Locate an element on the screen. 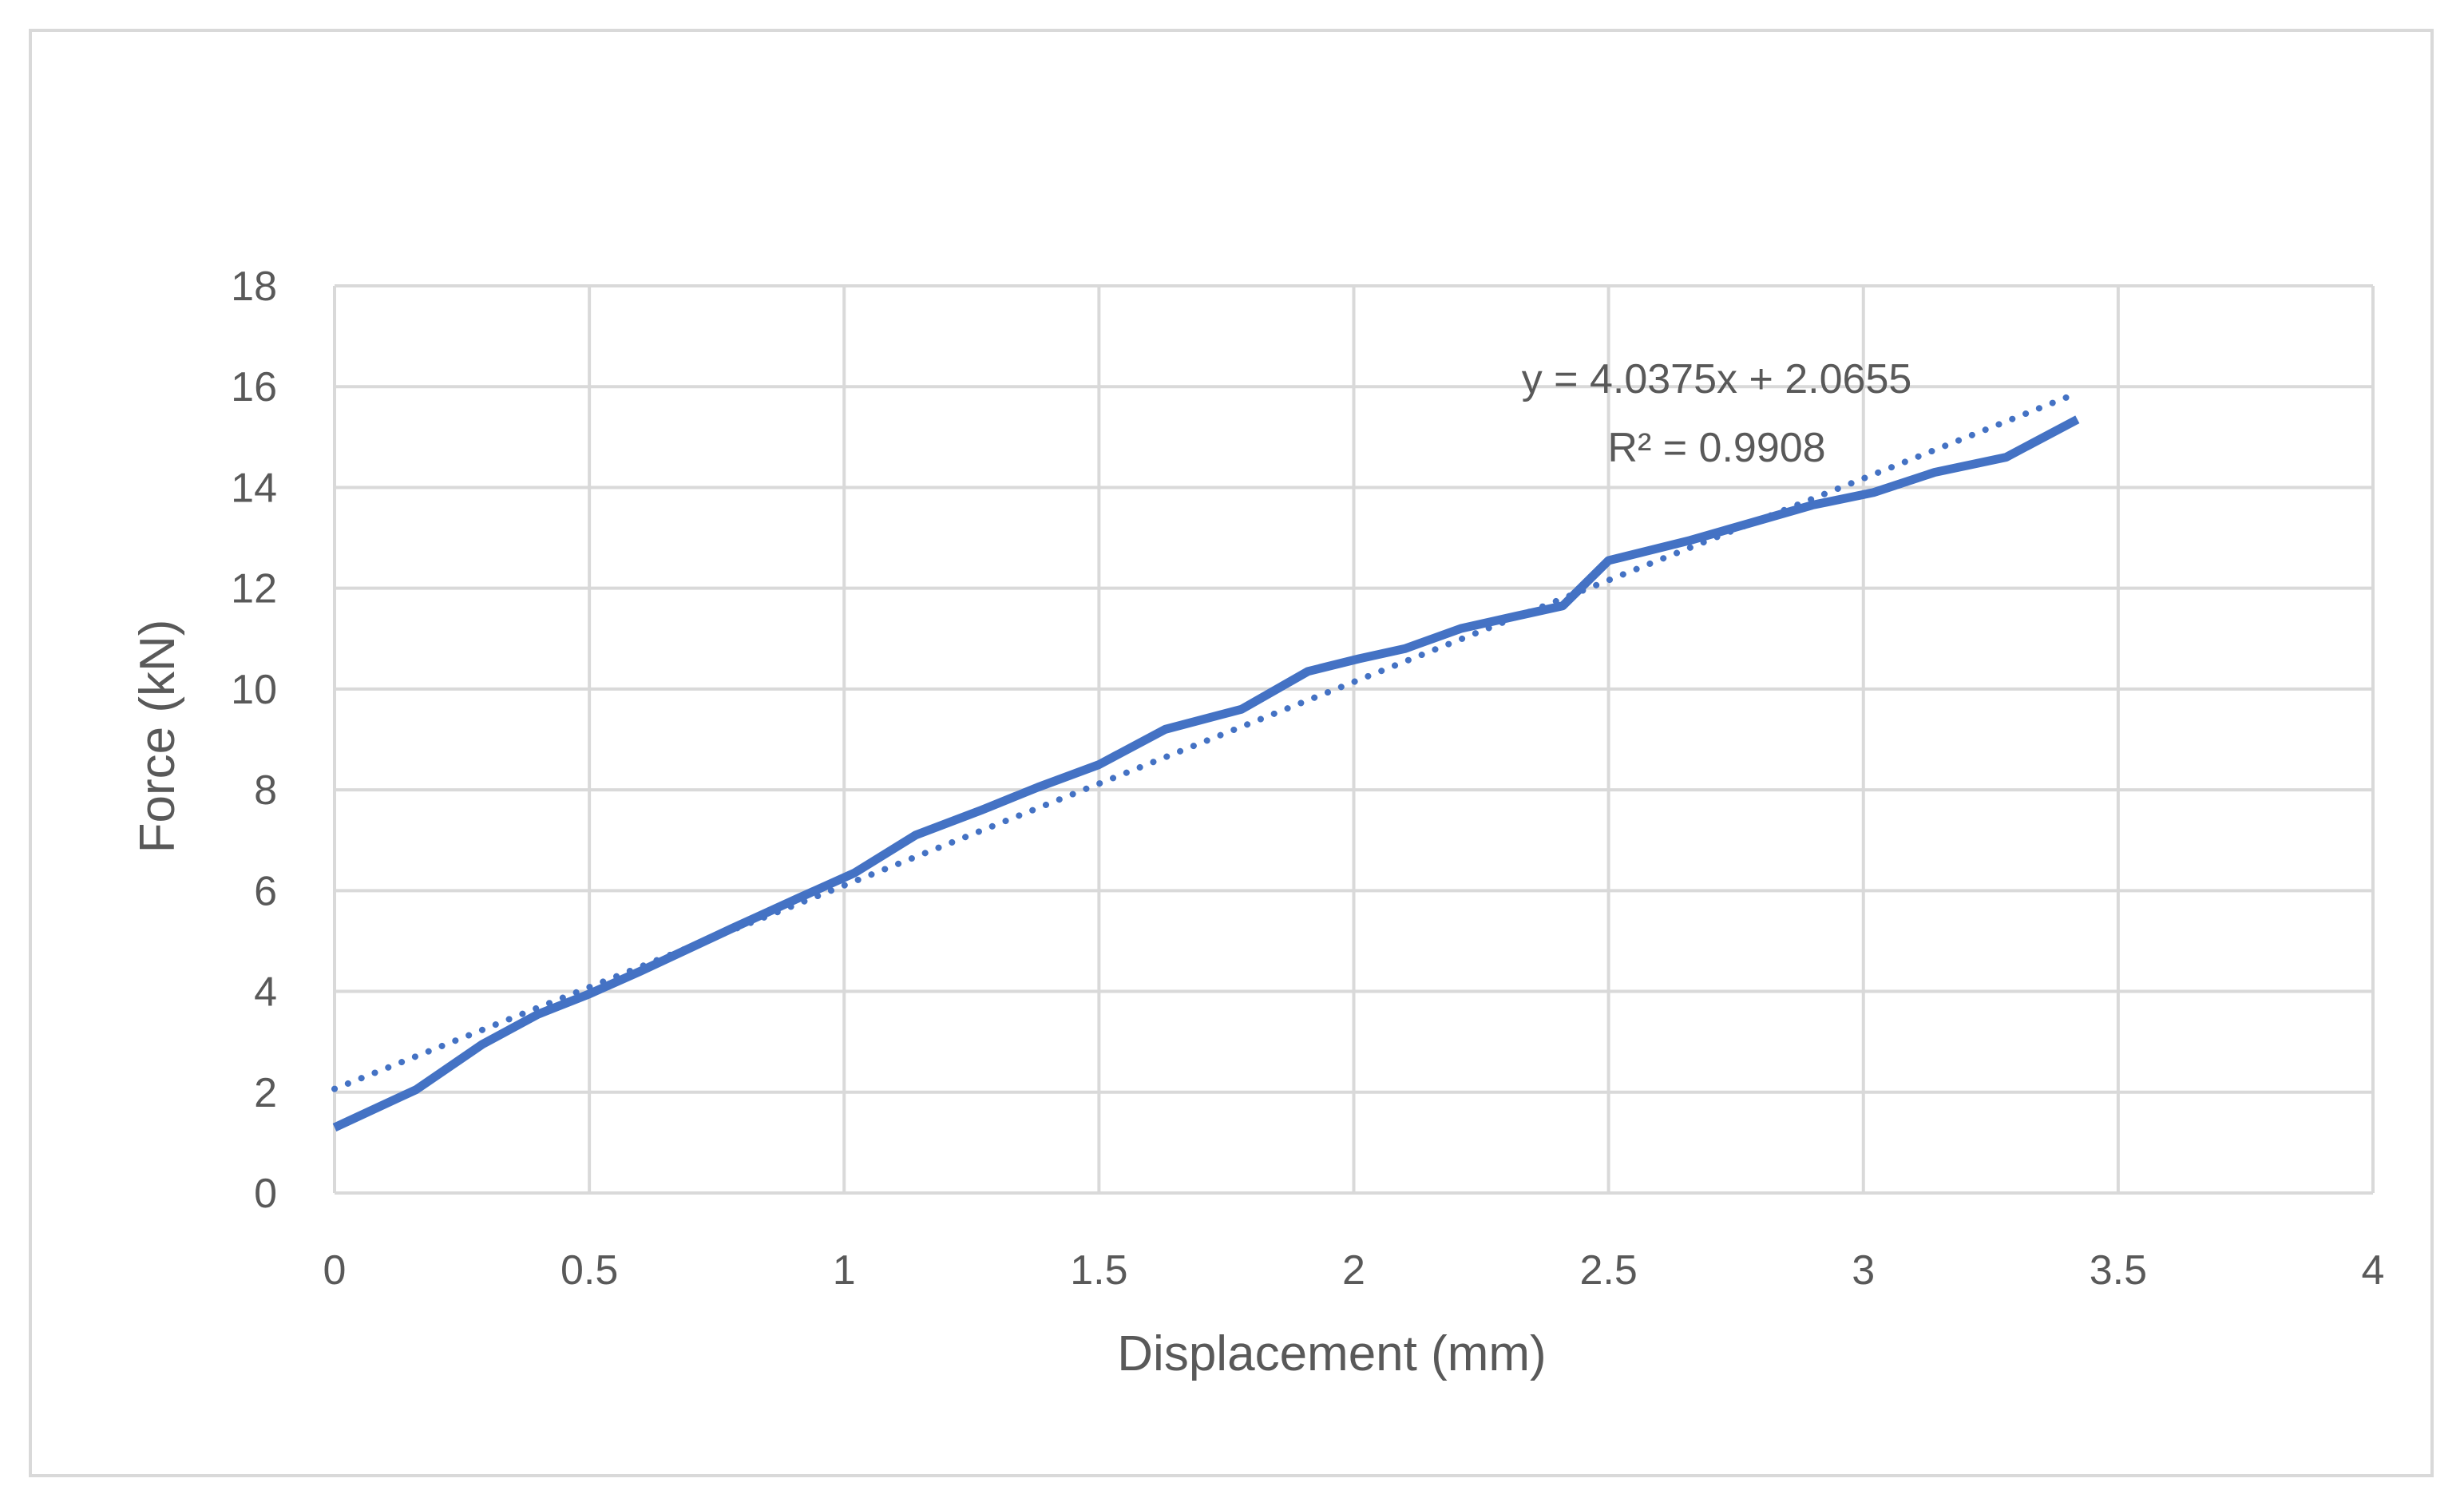 The height and width of the screenshot is (1510, 2464). x-tick-label: 4 is located at coordinates (2373, 1270).